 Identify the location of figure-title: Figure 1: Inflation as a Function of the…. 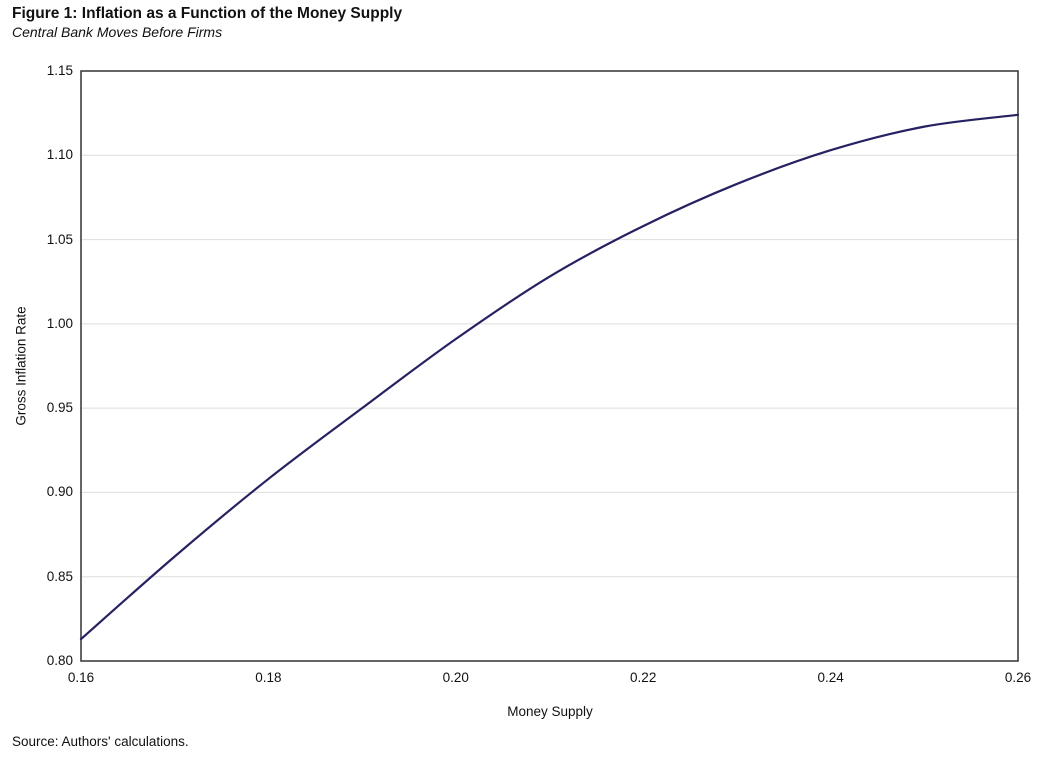
(207, 13).